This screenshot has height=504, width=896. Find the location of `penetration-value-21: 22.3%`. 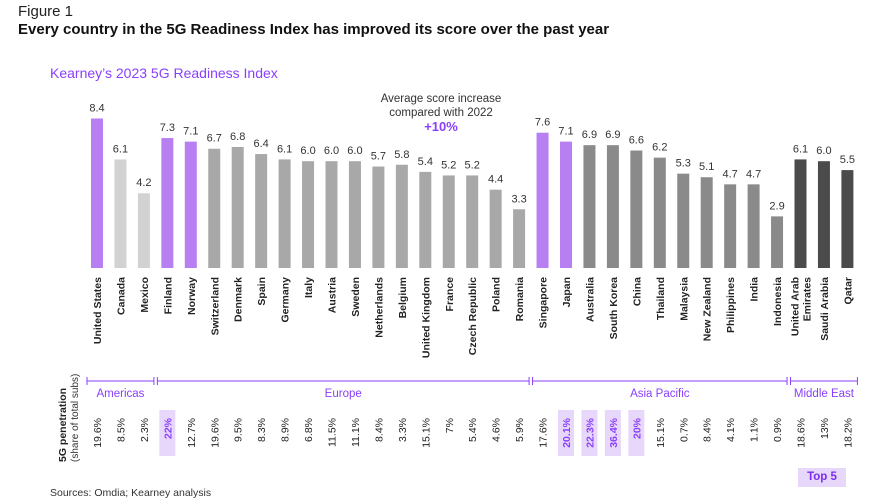

penetration-value-21: 22.3% is located at coordinates (590, 432).